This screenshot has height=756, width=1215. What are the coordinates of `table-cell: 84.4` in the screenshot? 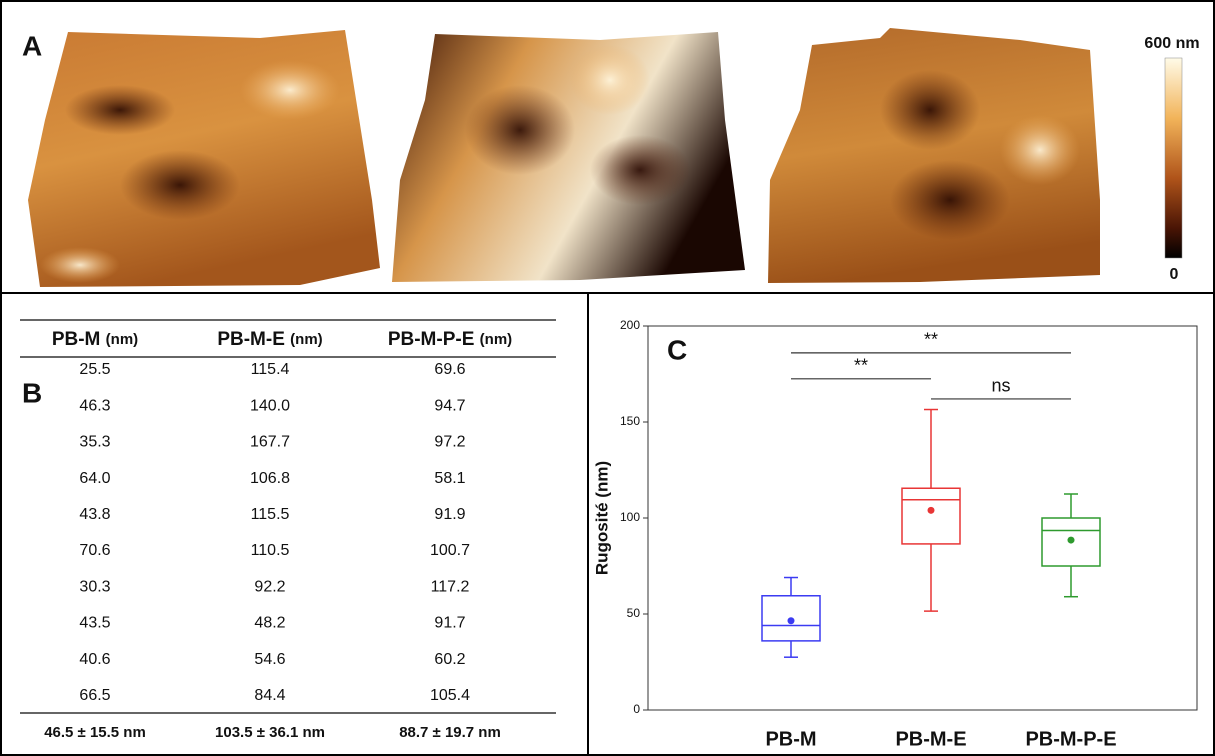 It's located at (269, 695).